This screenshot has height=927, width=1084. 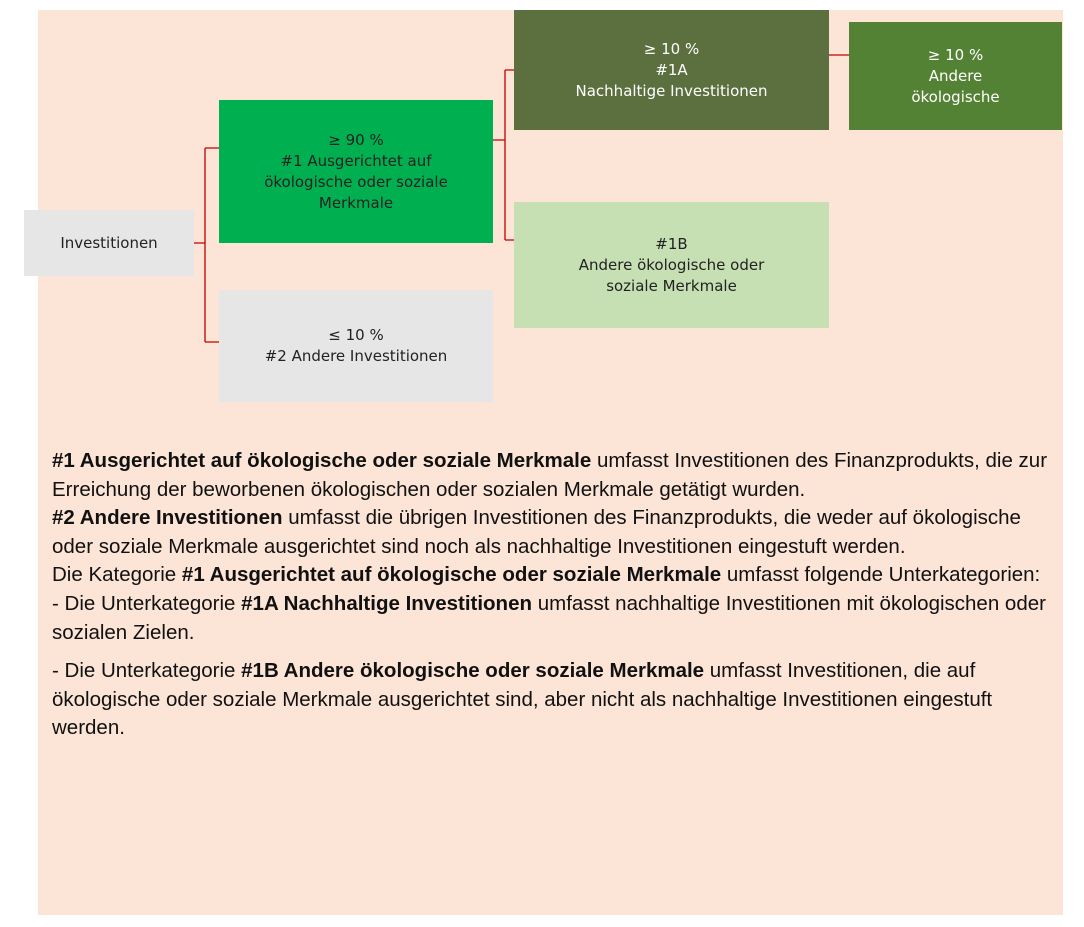 I want to click on node-box: ≥ 10 % Andere ökologische, so click(x=955, y=76).